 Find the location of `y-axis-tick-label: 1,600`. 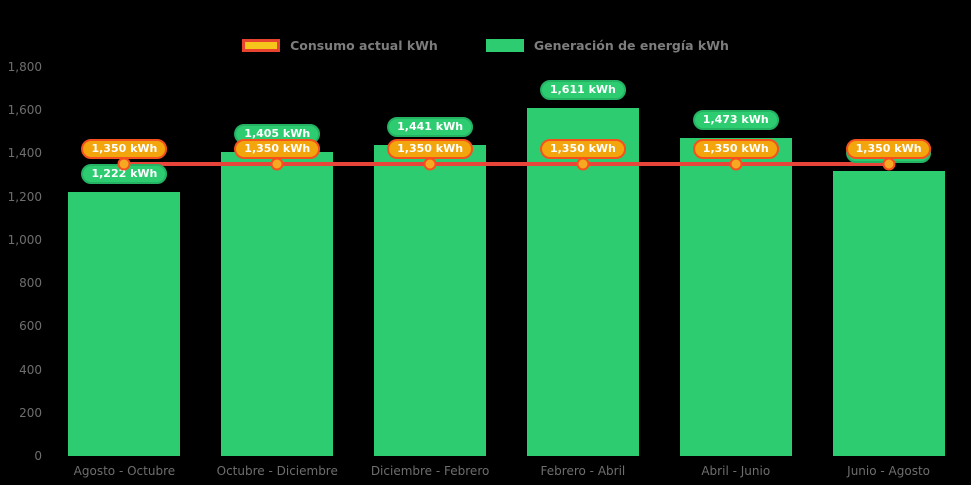

y-axis-tick-label: 1,600 is located at coordinates (24, 110).